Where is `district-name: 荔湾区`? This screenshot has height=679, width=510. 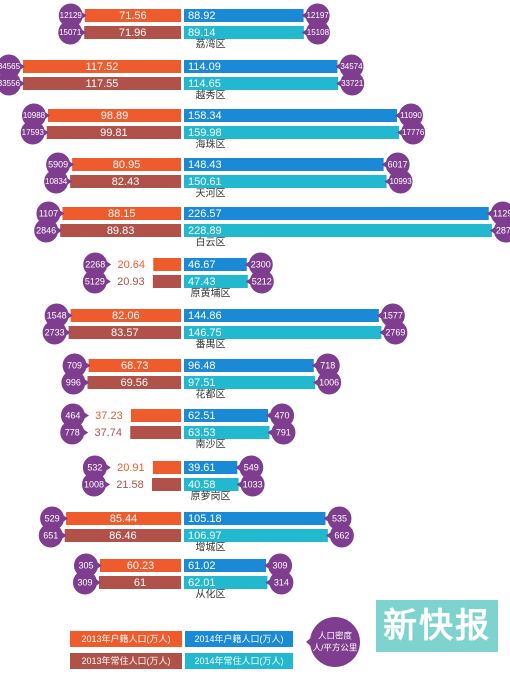
district-name: 荔湾区 is located at coordinates (211, 44).